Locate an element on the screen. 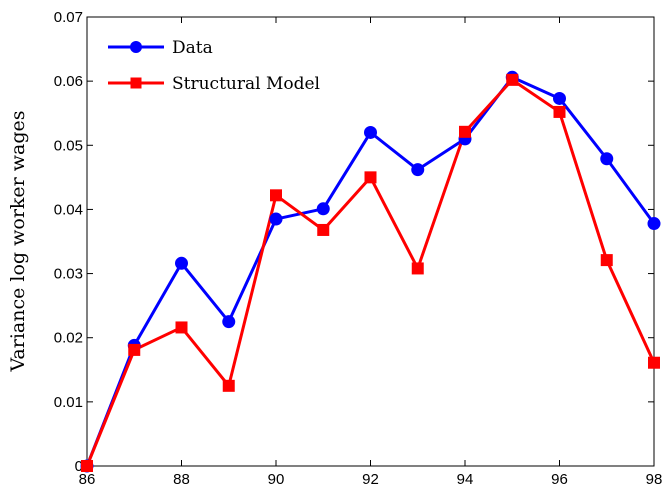  x-tick-label: 86 is located at coordinates (87, 479).